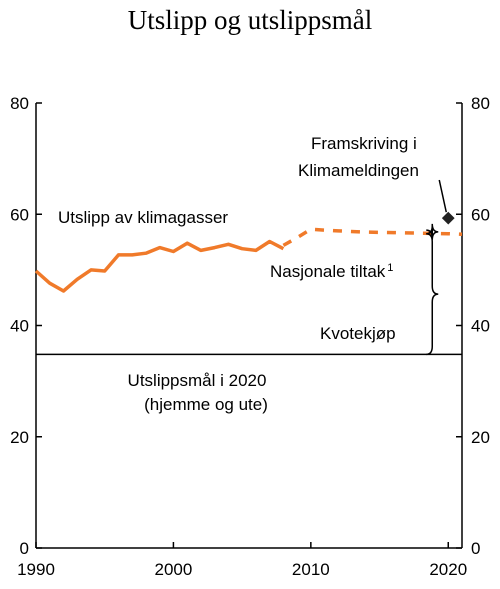  Describe the element at coordinates (372, 237) in the screenshot. I see `projection-series-line` at that location.